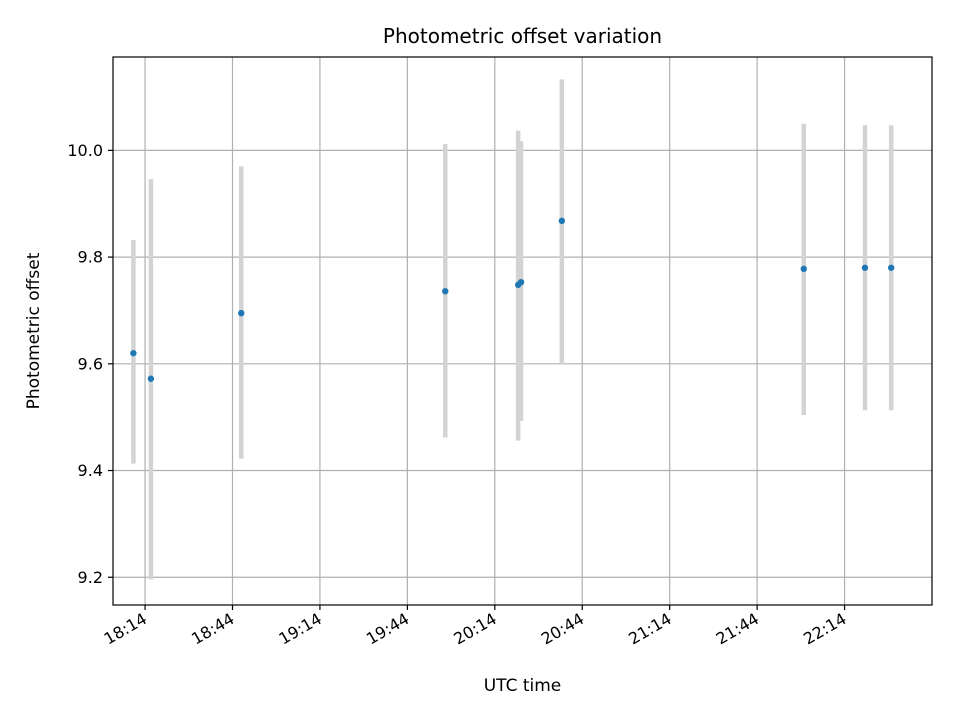 This screenshot has width=960, height=720. I want to click on y-tick-label: 10.0, so click(85, 150).